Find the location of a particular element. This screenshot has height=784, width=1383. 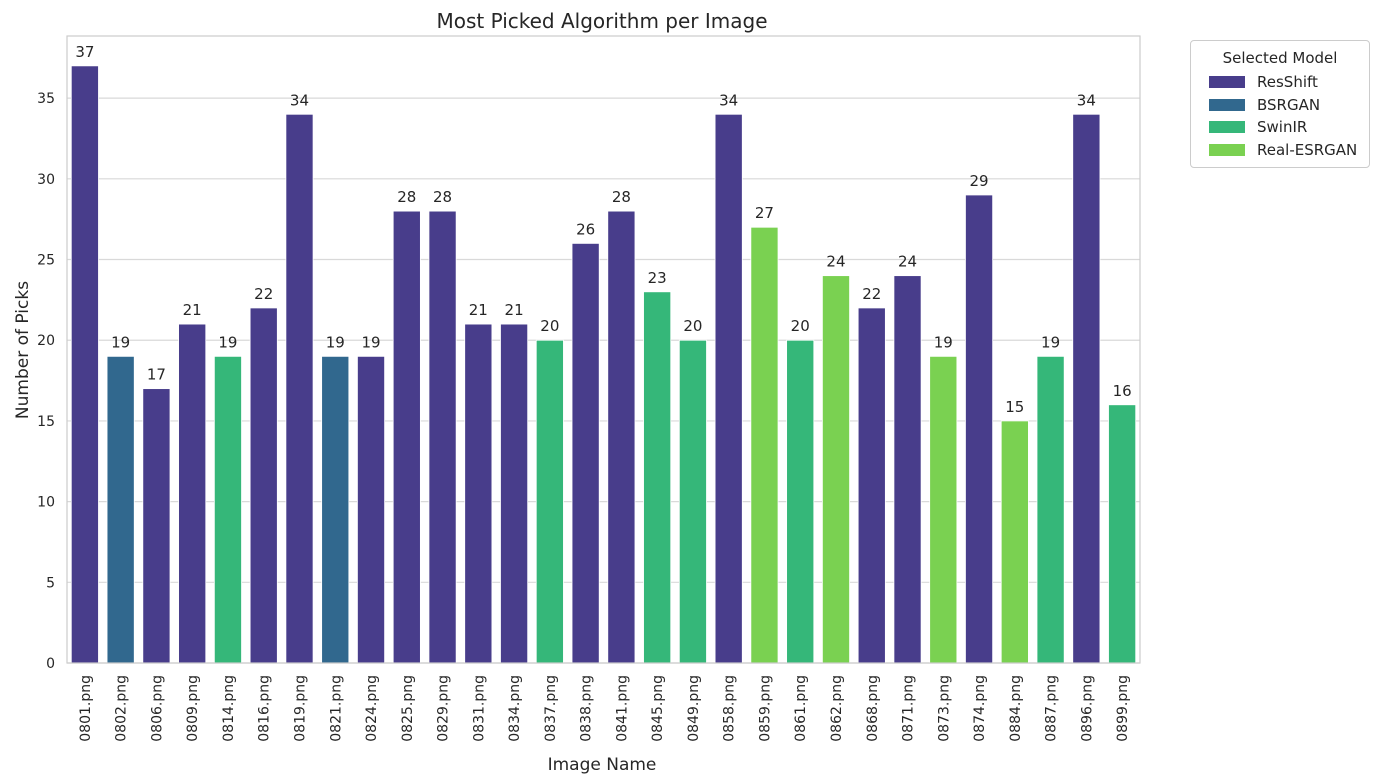

x-tick-label: 0868.png is located at coordinates (873, 708).